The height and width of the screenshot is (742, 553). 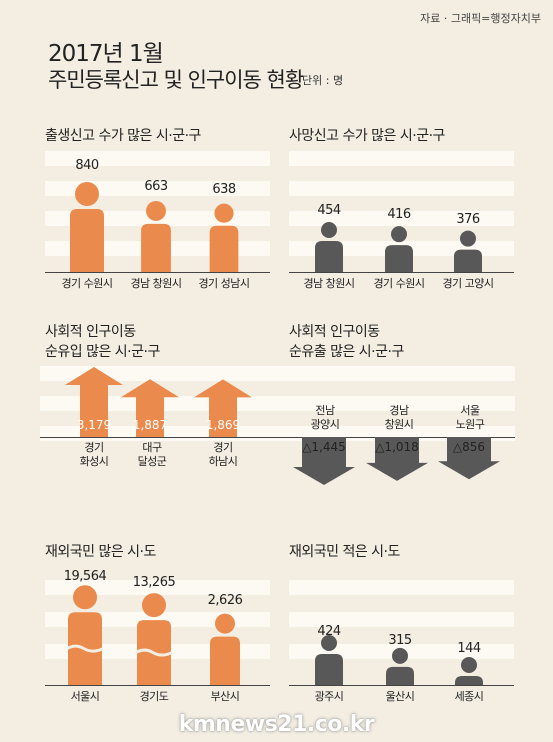 I want to click on panel-title-inflow-line1: 사회적 인구이동, so click(x=90, y=332).